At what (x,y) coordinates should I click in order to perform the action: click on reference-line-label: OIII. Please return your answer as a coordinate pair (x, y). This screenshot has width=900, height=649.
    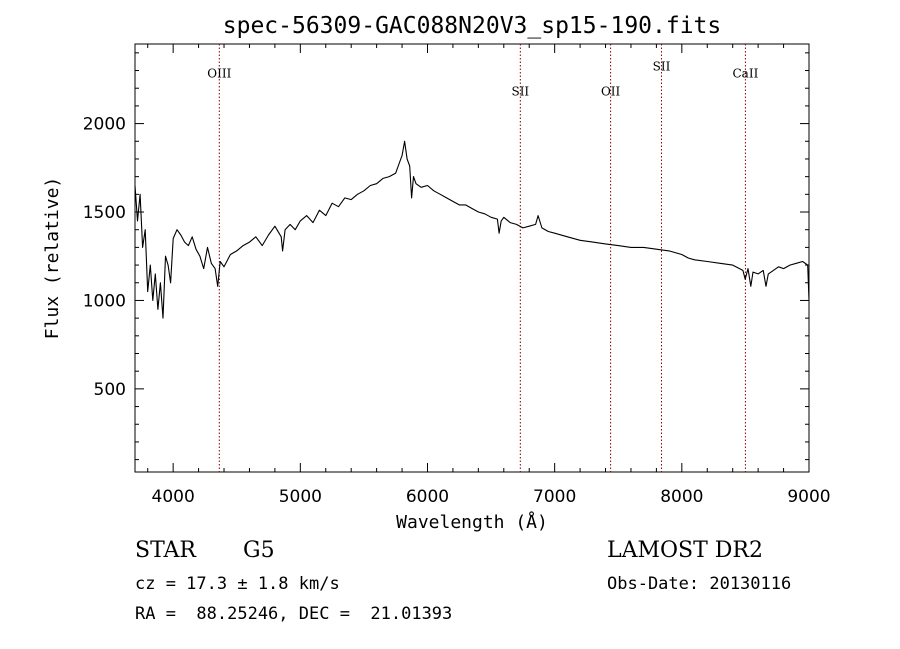
    Looking at the image, I should click on (219, 74).